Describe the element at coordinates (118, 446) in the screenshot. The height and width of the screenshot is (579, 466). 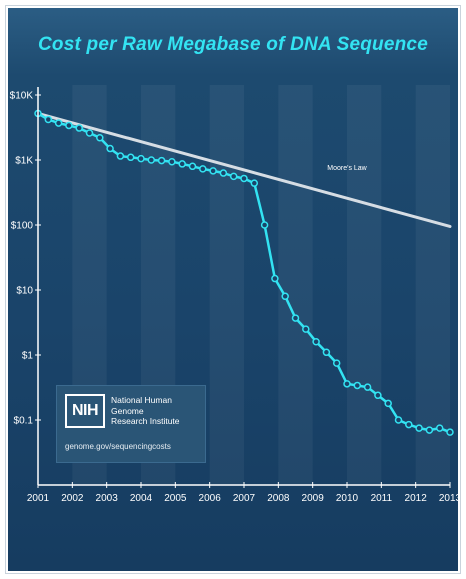
I see `source-url: genome.gov/sequencingcosts` at that location.